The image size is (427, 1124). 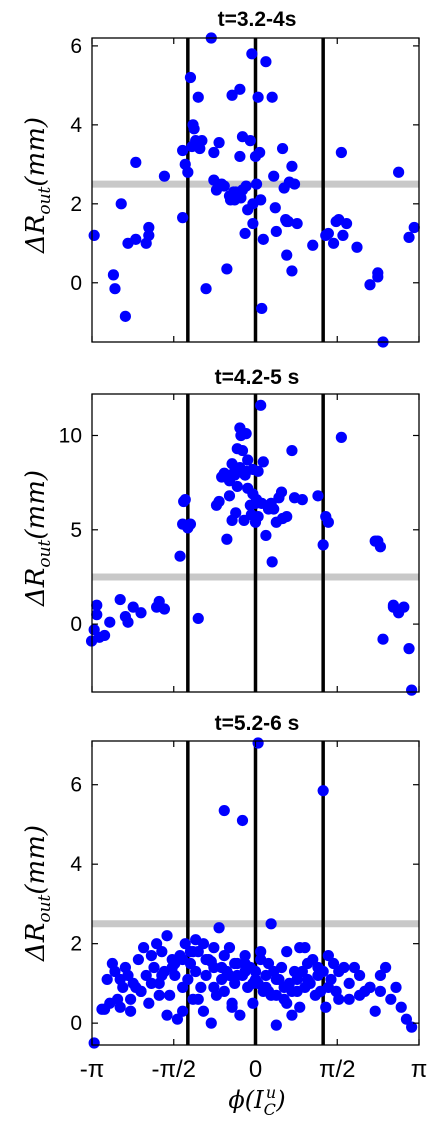 What do you see at coordinates (76, 785) in the screenshot?
I see `y-tick-label: 6` at bounding box center [76, 785].